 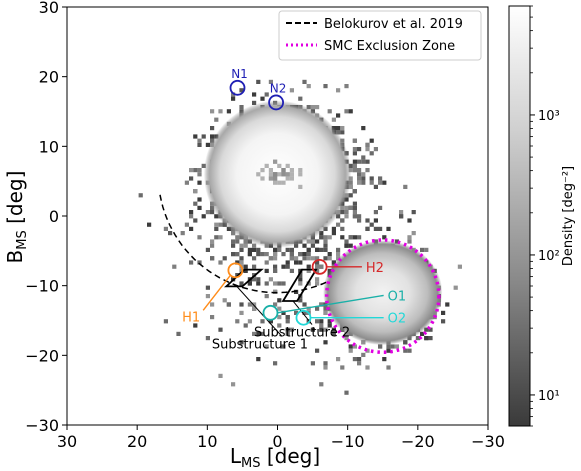 I want to click on legend-label-belokurov: Belokurov et al. 2019, so click(x=393, y=24).